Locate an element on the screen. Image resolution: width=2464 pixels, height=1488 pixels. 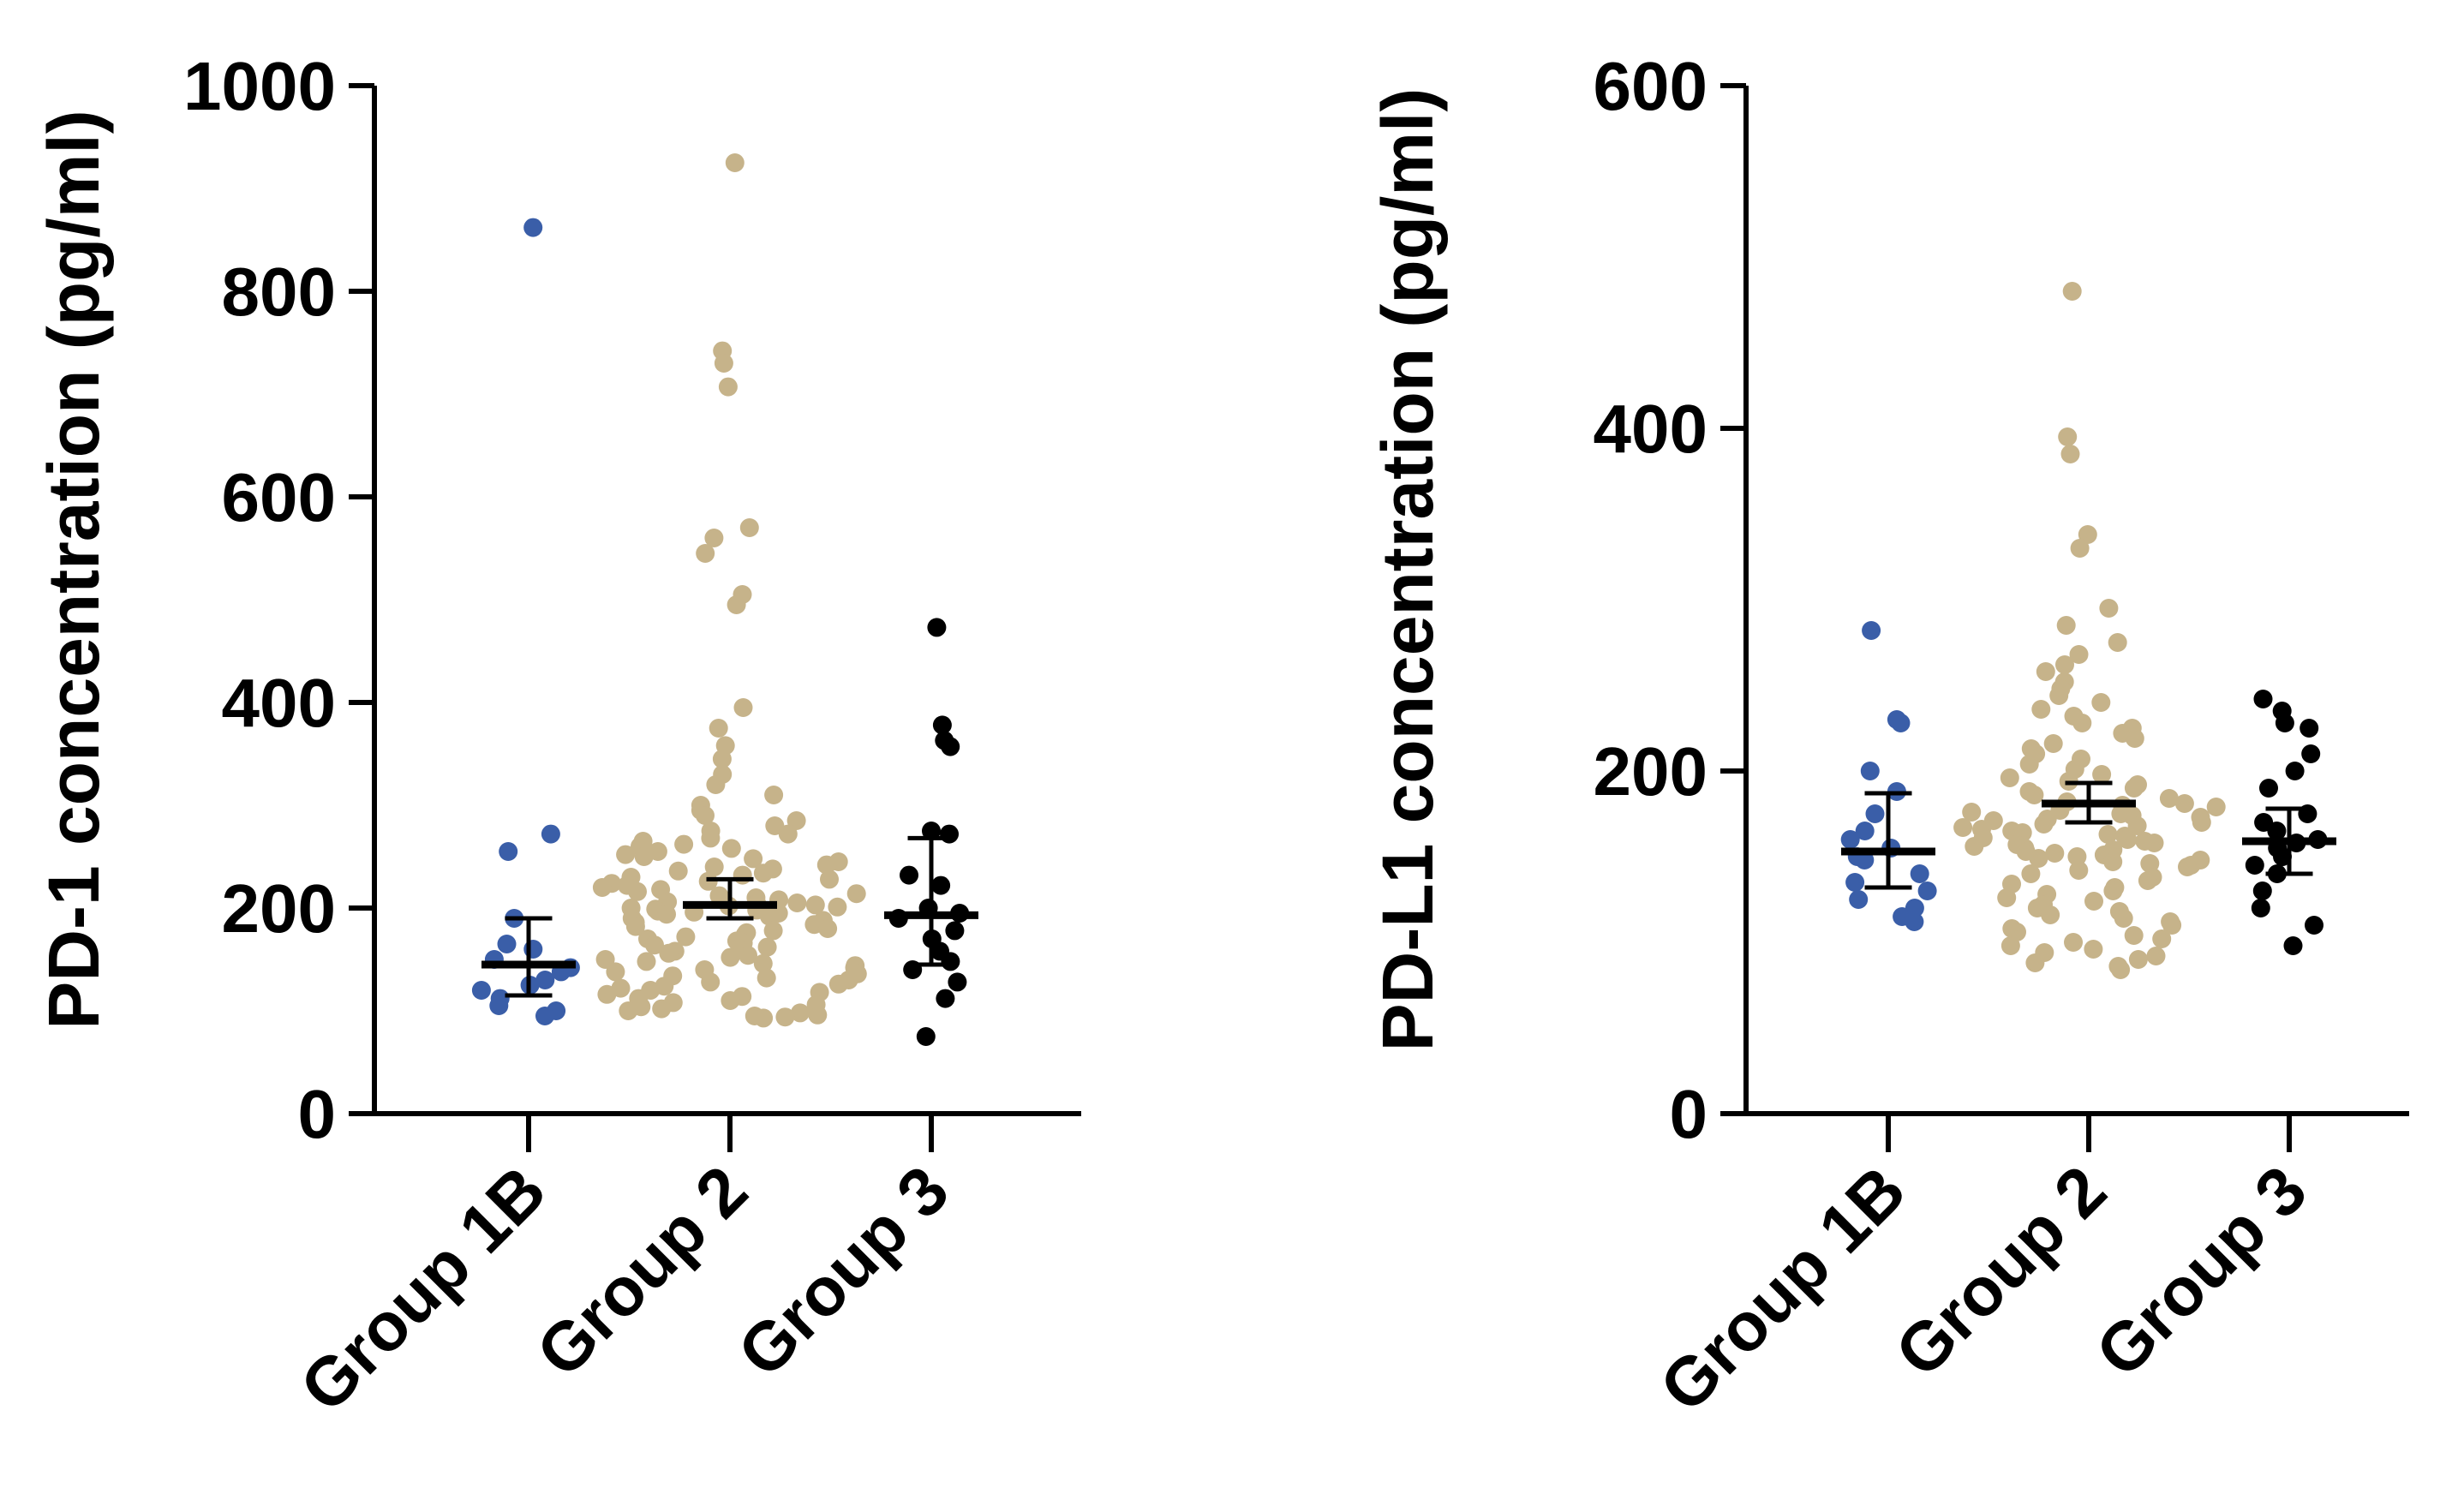
y-axis-title: PD-L1 concentration (pg/ml) is located at coordinates (1407, 570).